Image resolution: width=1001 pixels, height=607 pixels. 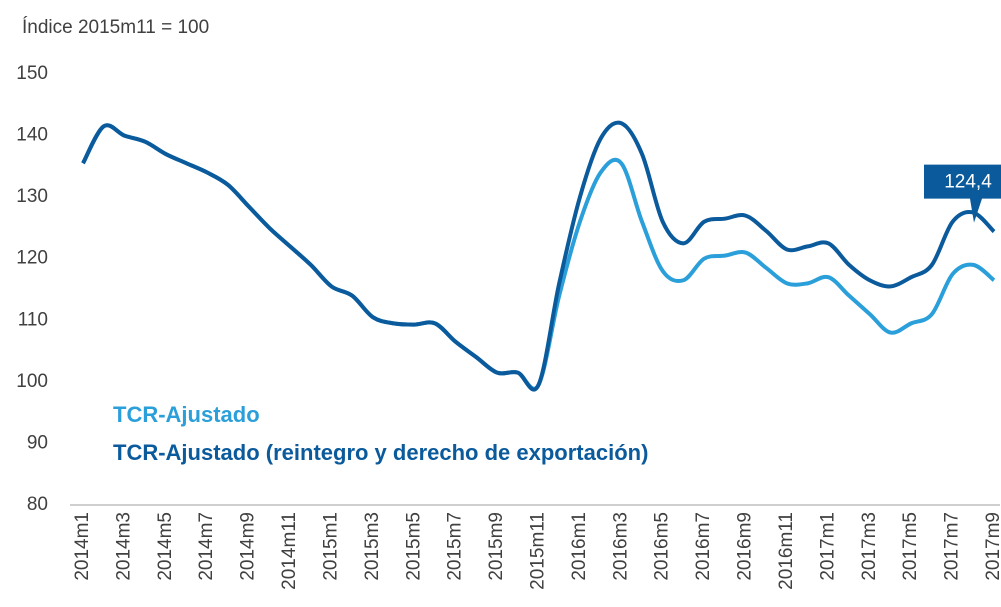 I want to click on y-tick-label: 90, so click(x=37, y=442).